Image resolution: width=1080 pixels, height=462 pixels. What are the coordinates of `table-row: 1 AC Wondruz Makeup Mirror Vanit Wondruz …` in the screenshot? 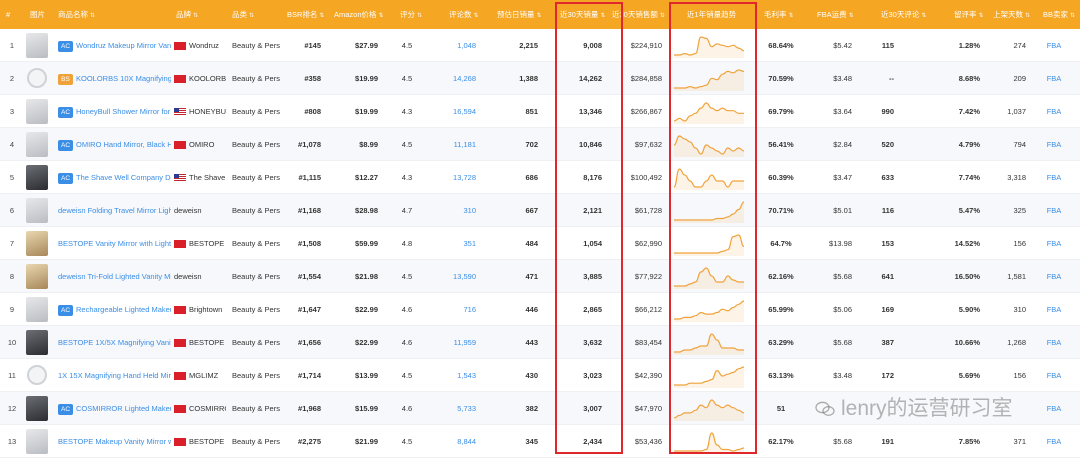 It's located at (540, 45).